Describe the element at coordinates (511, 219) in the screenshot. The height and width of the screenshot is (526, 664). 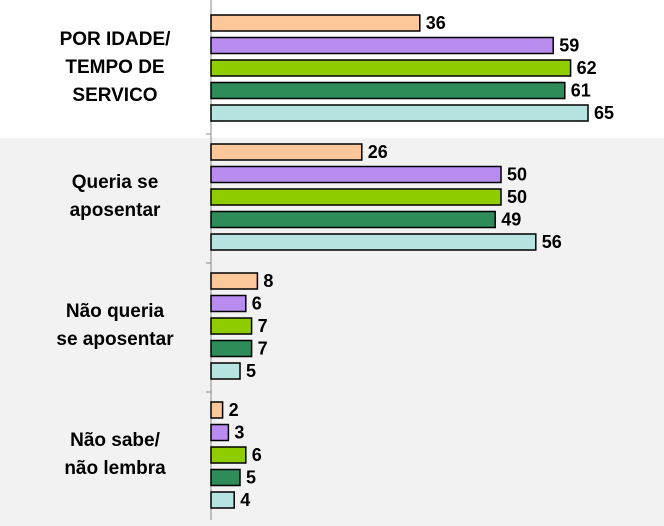
I see `value-label: 49` at that location.